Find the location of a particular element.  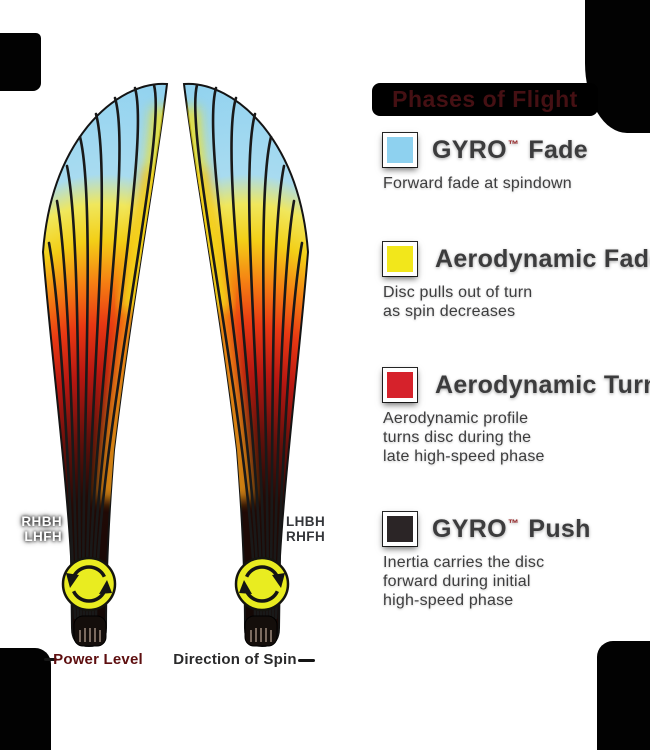

corner-artifact-top-left is located at coordinates (20, 62).